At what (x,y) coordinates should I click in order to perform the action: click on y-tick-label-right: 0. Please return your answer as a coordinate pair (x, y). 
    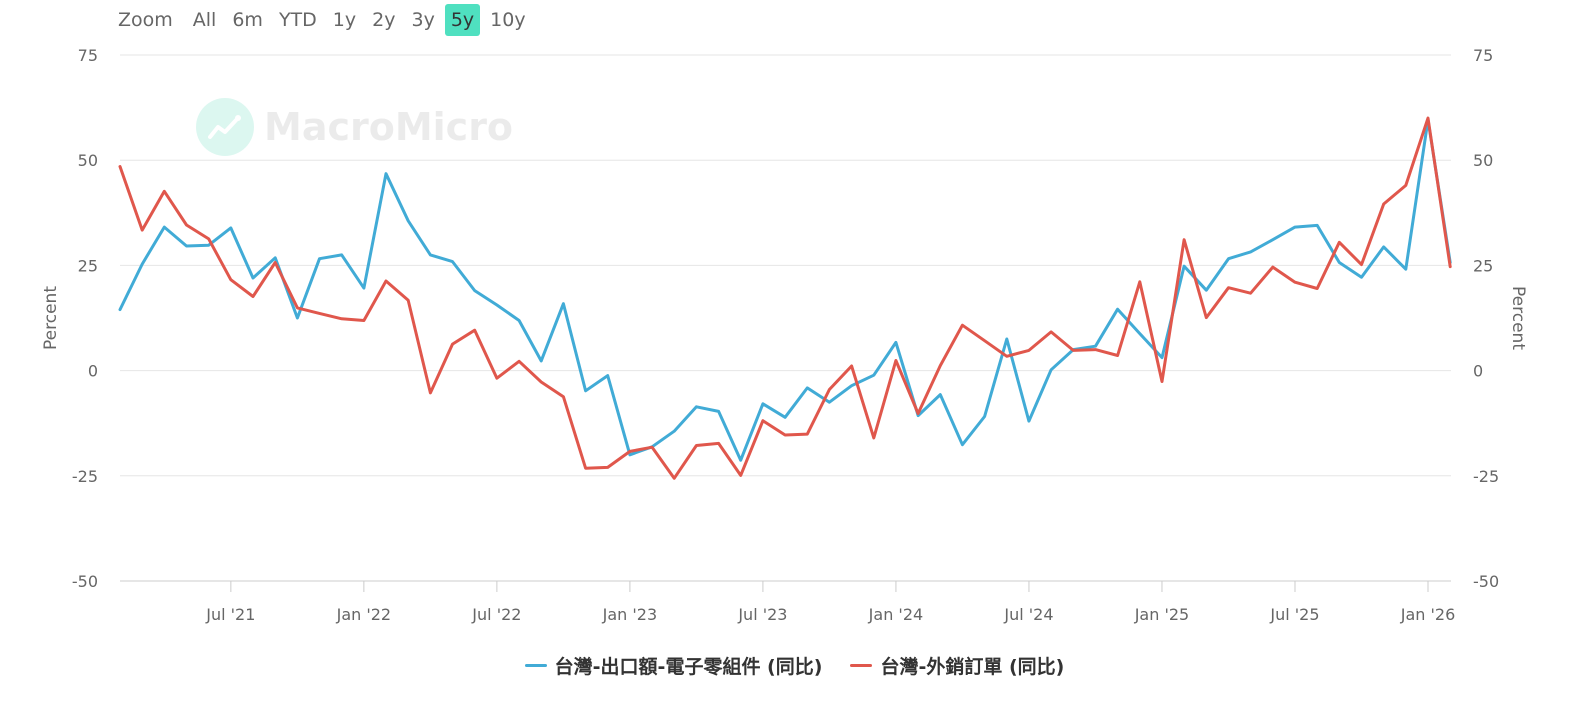
    Looking at the image, I should click on (1478, 371).